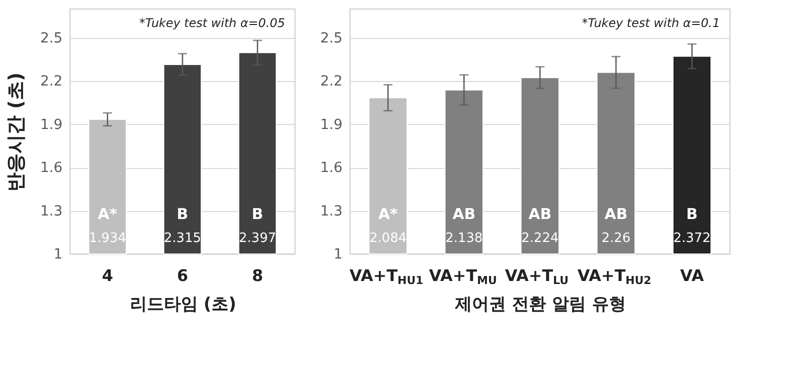 The image size is (800, 369). What do you see at coordinates (183, 304) in the screenshot?
I see `x-axis-title: 리드타임 (초)` at bounding box center [183, 304].